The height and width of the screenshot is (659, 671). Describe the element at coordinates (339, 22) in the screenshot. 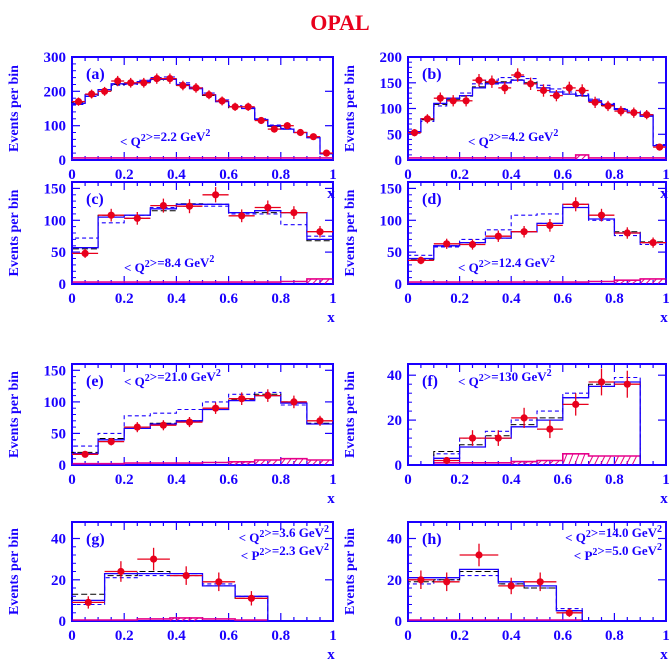

I see `figure-title: OPAL` at that location.